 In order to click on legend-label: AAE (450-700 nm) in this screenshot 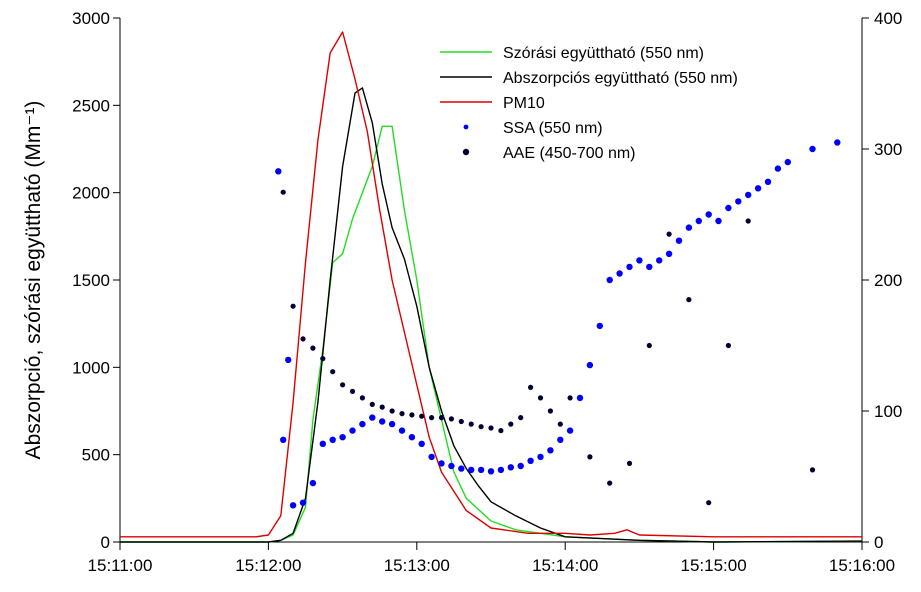, I will do `click(569, 153)`.